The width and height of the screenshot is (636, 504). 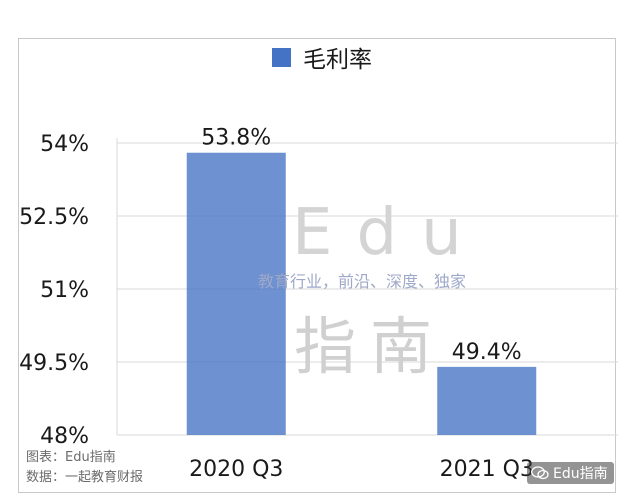 I want to click on wechat-badge: Edu指南, so click(x=570, y=473).